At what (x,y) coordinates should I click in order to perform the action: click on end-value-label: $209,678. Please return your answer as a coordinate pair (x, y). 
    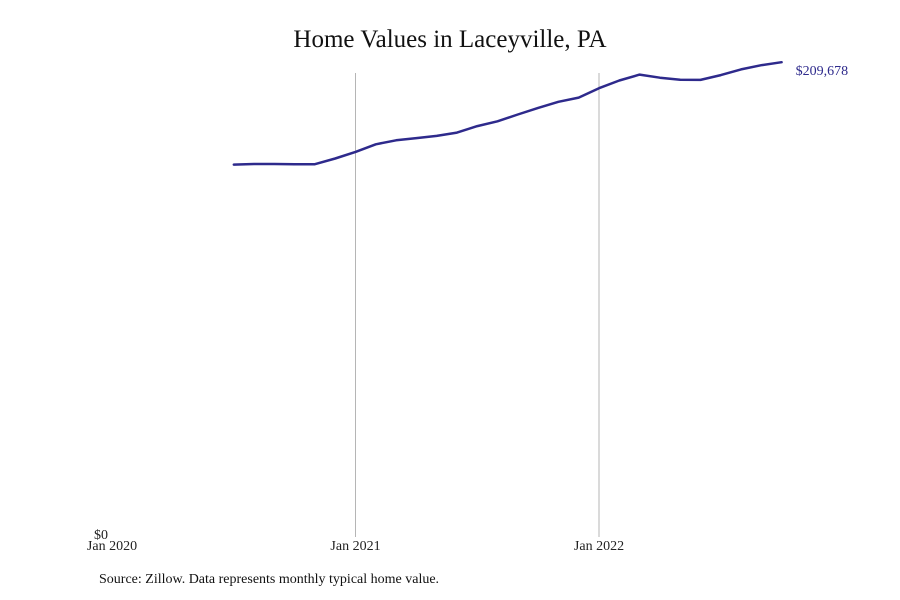
    Looking at the image, I should click on (822, 71).